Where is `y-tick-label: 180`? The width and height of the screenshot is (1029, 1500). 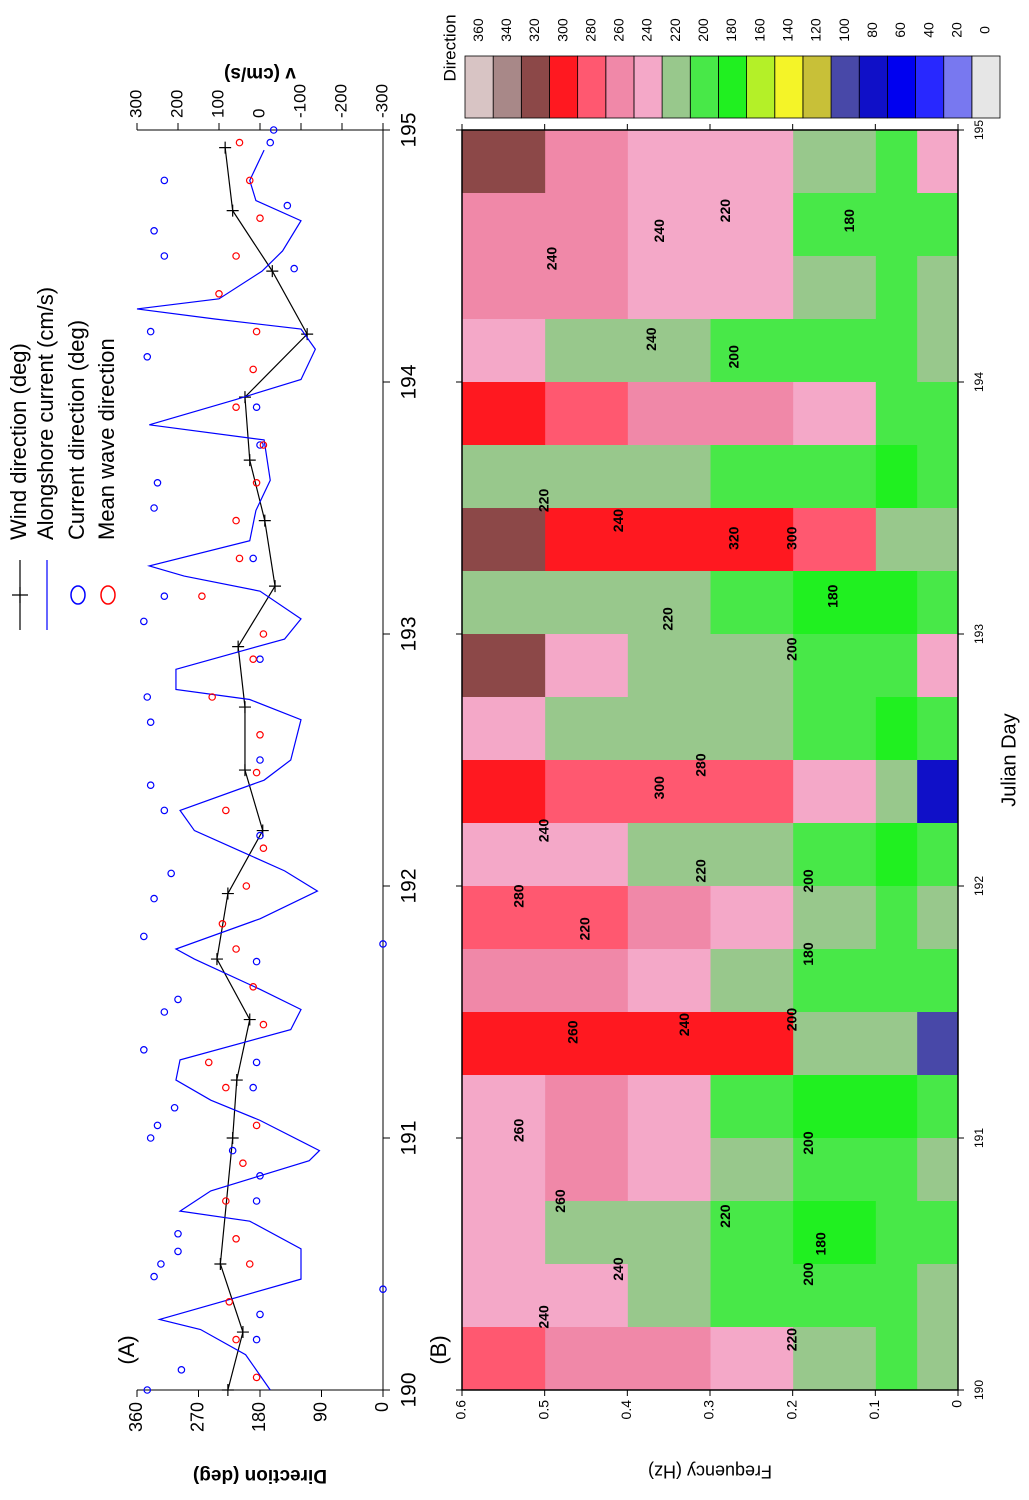
y-tick-label: 180 is located at coordinates (259, 1417).